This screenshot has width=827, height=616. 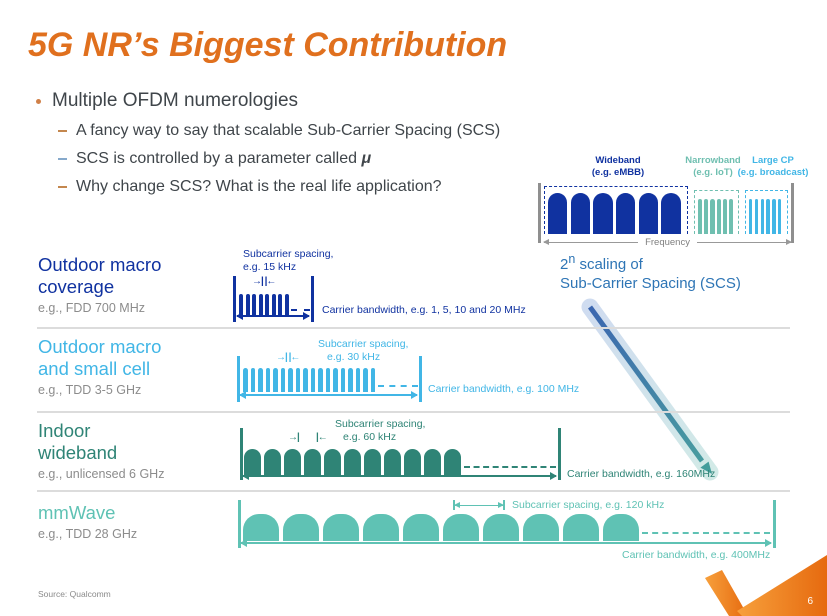 I want to click on scs-label: Subcarrier spacing, e.g. 30 kHz, so click(x=363, y=350).